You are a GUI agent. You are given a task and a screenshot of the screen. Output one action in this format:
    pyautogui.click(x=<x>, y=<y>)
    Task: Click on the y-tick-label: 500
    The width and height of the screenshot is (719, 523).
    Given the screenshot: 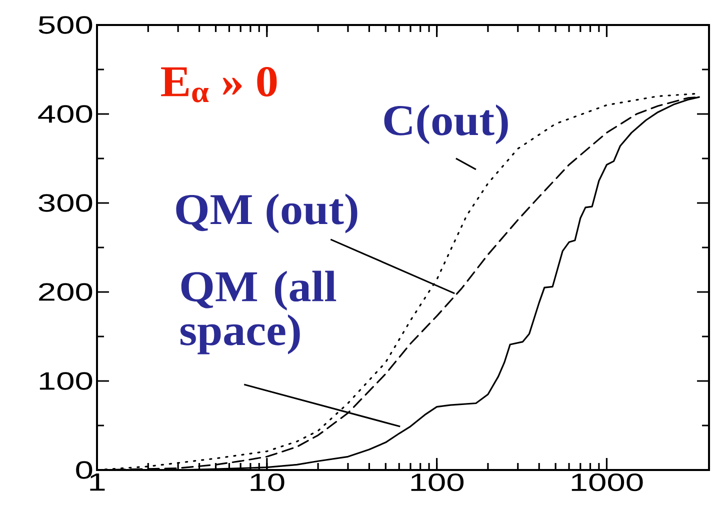 What is the action you would take?
    pyautogui.click(x=65, y=25)
    